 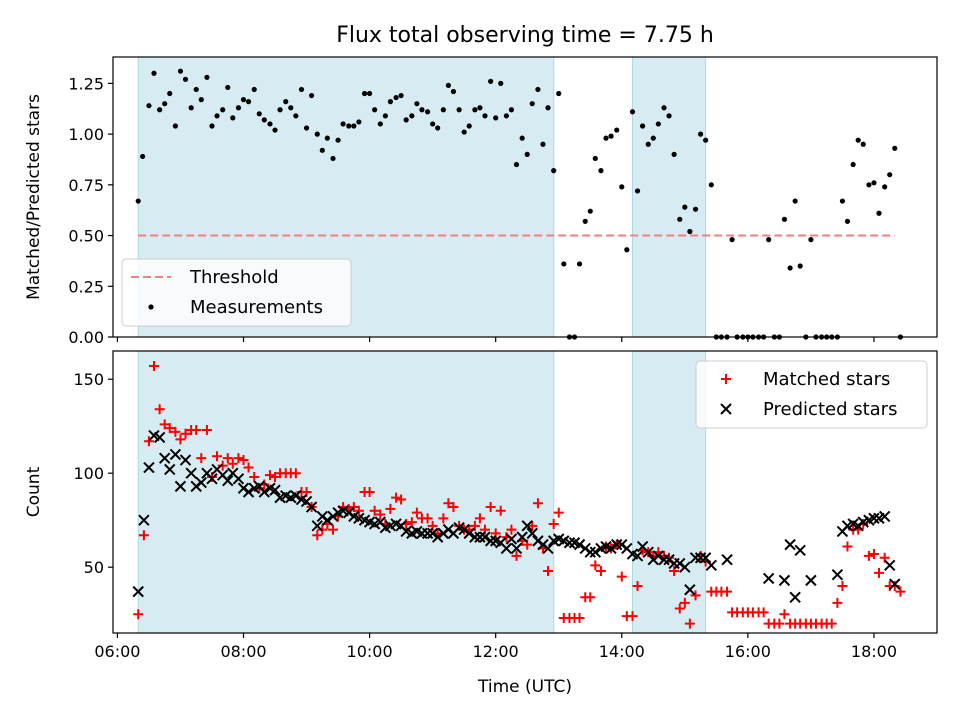 I want to click on legend-measurements-label: Measurements, so click(x=256, y=307).